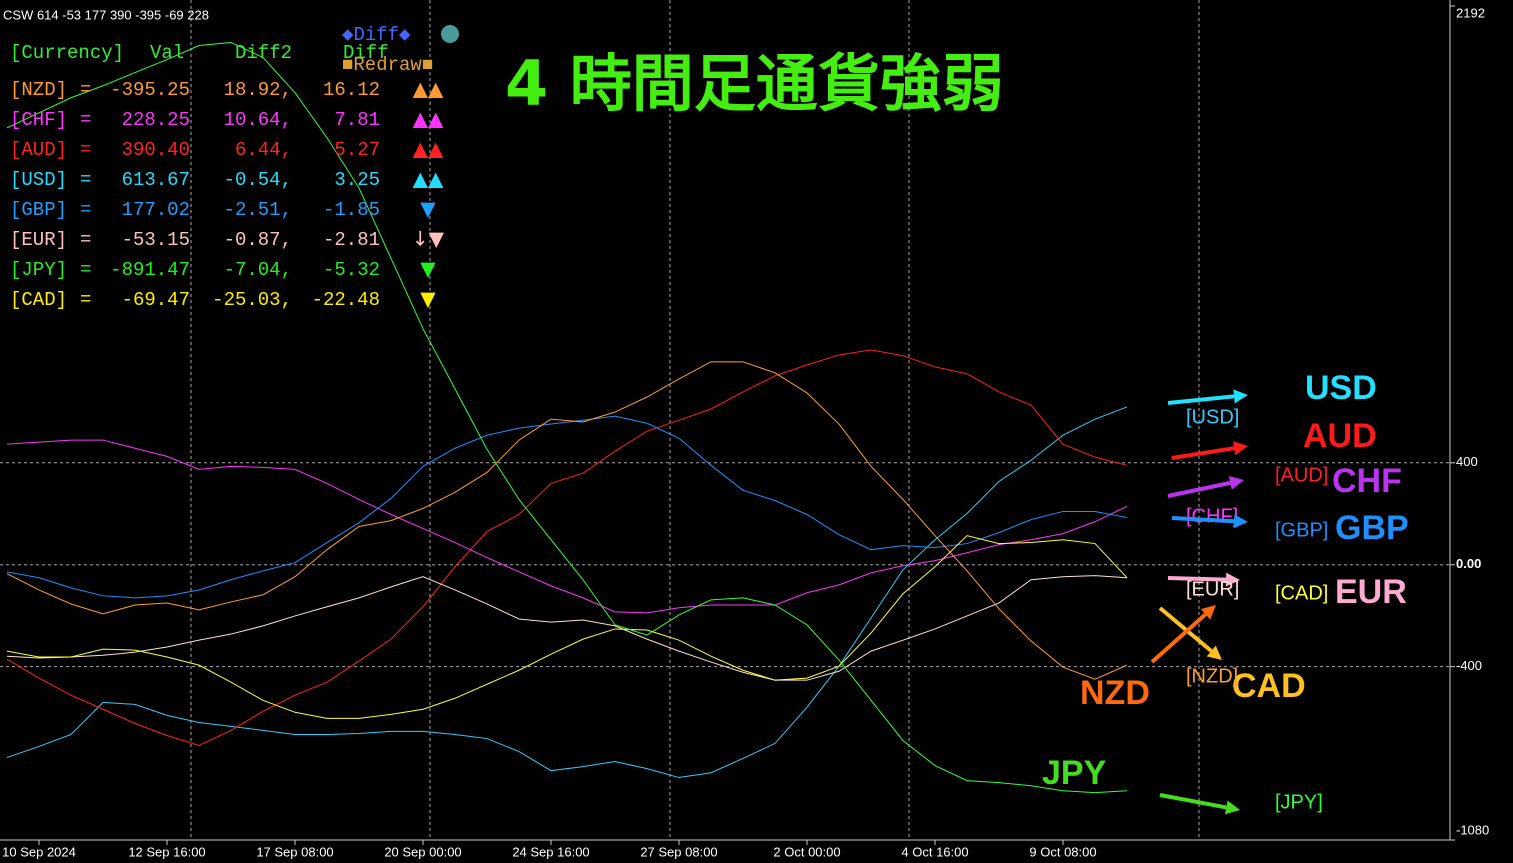 Image resolution: width=1513 pixels, height=863 pixels. Describe the element at coordinates (1212, 417) in the screenshot. I see `currency-tag: [USD]` at that location.